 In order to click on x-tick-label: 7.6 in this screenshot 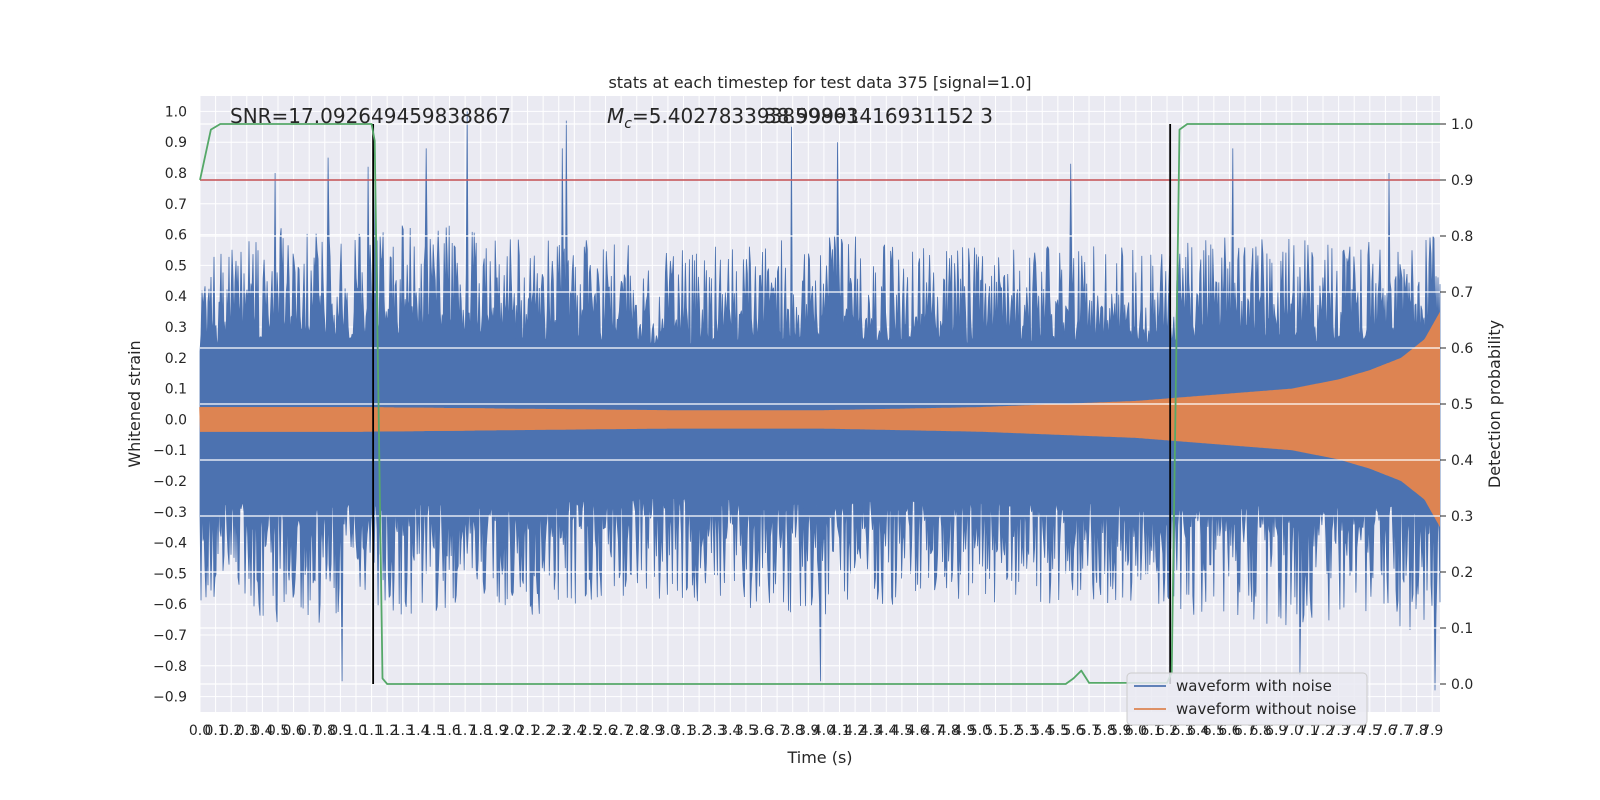, I will do `click(1385, 731)`.